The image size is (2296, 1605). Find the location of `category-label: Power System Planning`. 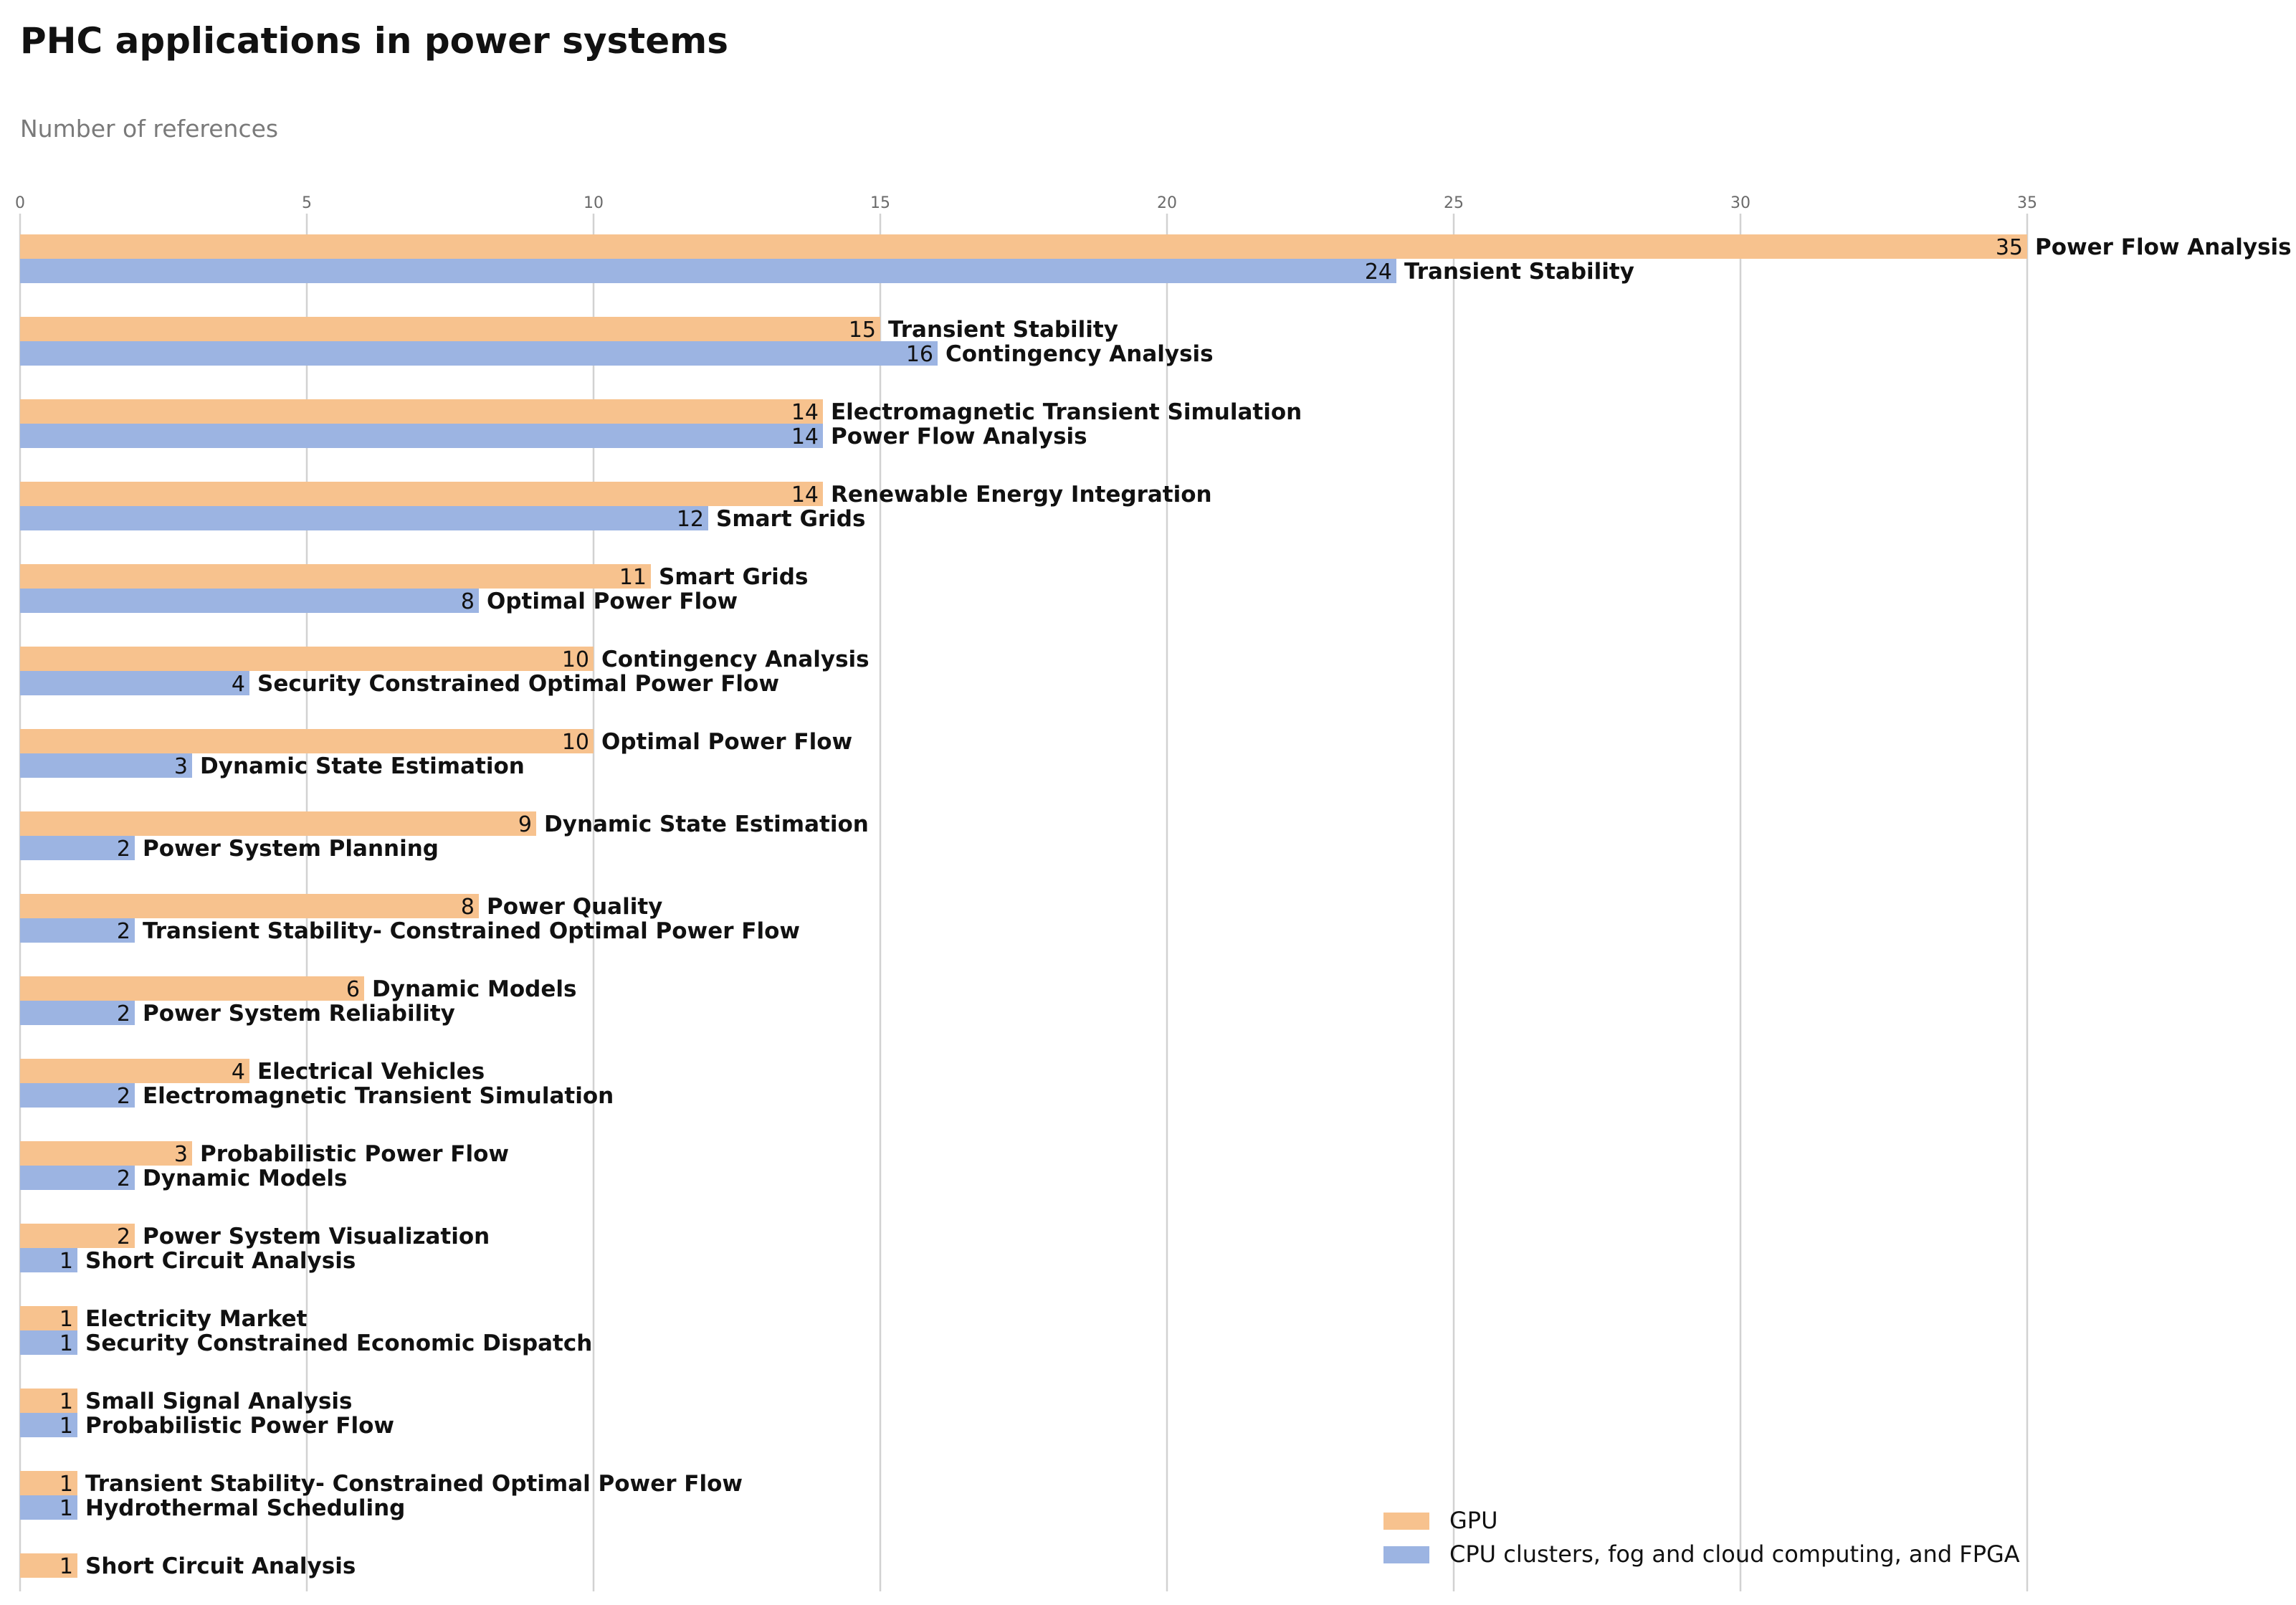

category-label: Power System Planning is located at coordinates (291, 849).